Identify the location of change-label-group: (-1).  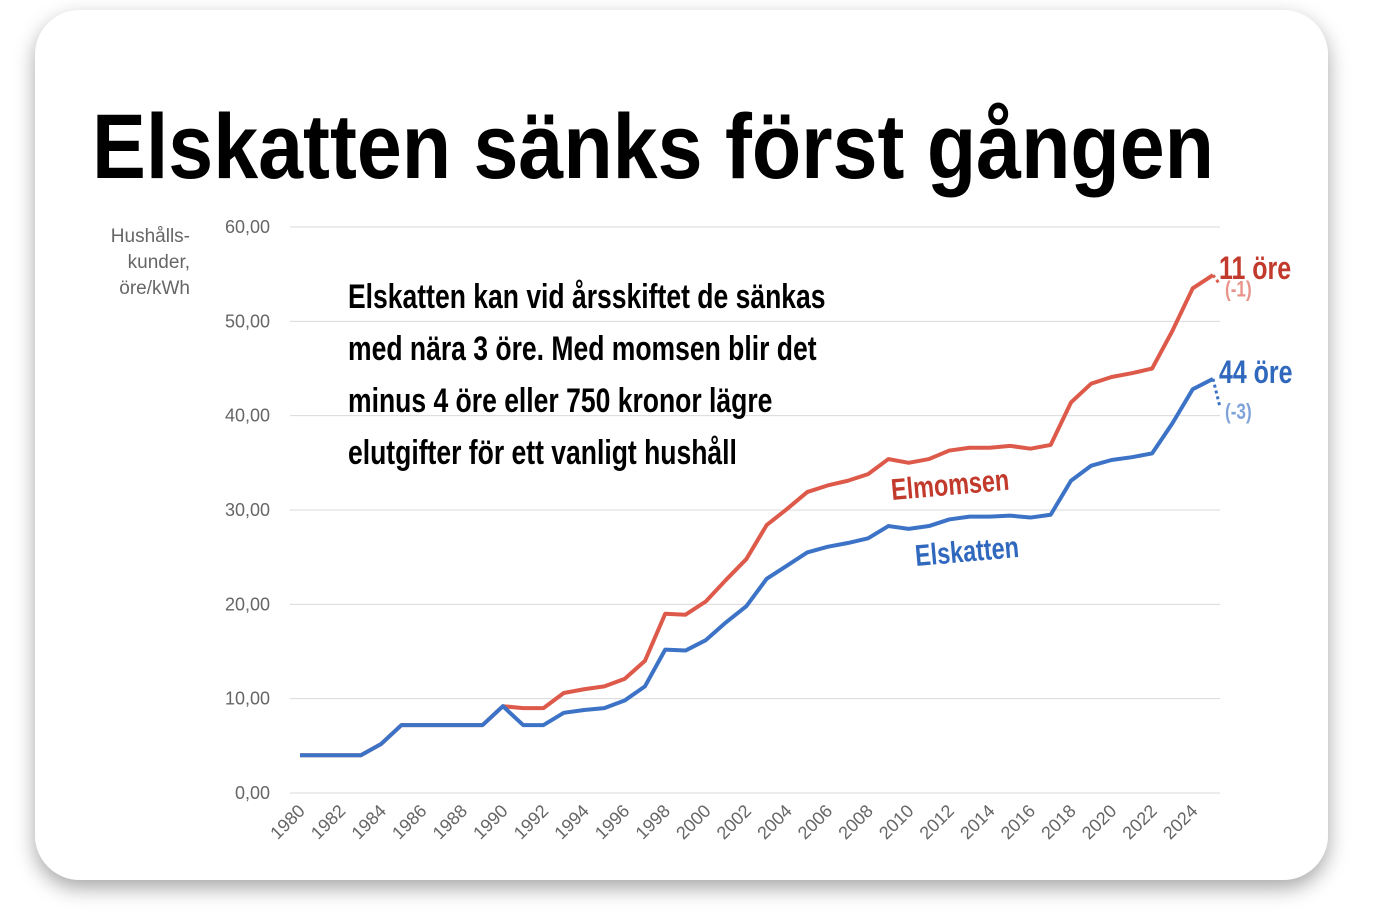
(1238, 290).